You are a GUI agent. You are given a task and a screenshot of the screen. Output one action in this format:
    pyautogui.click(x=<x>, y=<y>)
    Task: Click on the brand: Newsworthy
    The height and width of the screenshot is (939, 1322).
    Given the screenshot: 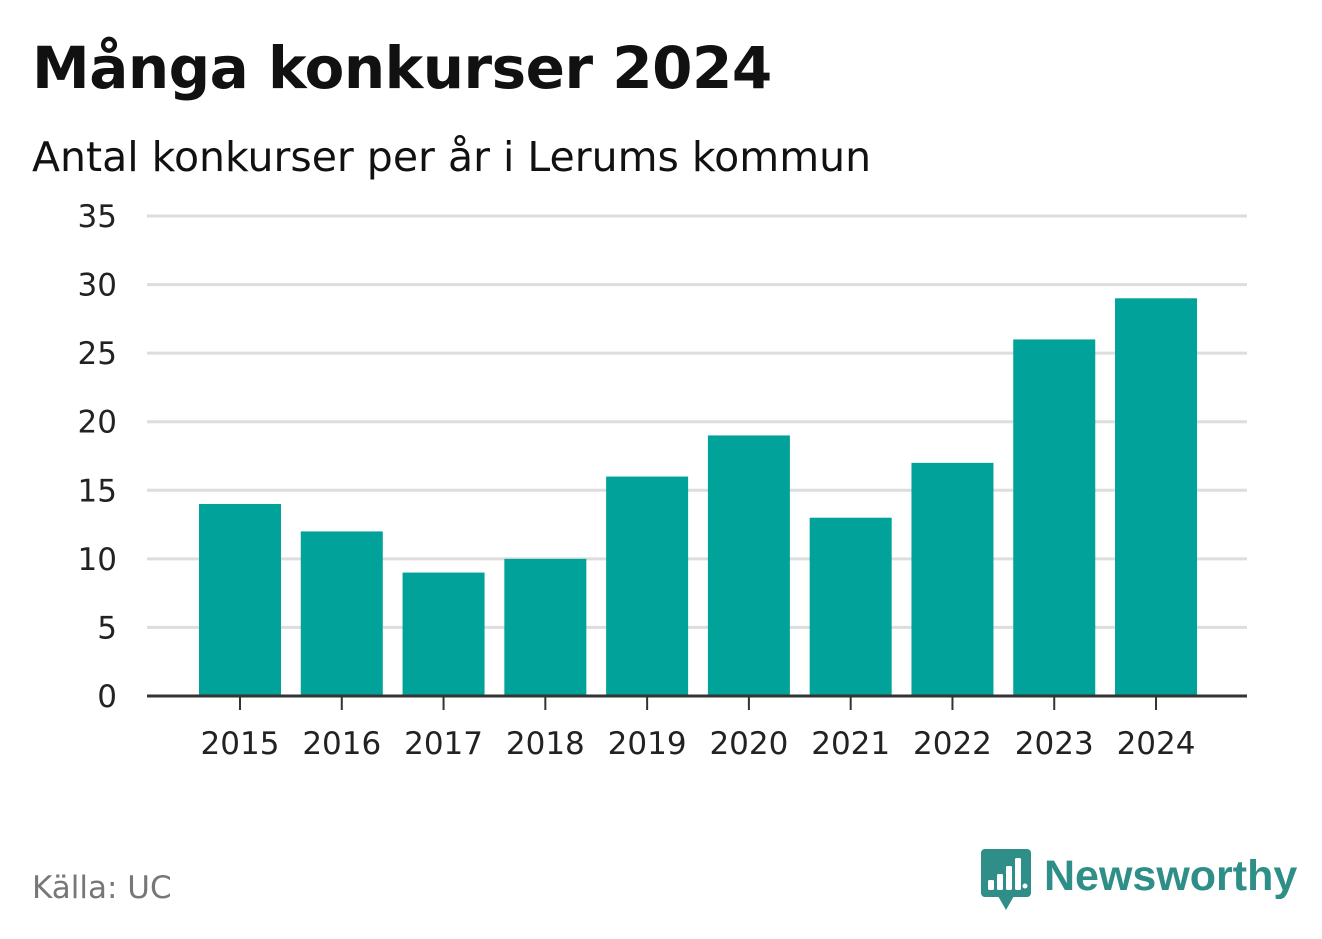 What is the action you would take?
    pyautogui.click(x=1138, y=880)
    